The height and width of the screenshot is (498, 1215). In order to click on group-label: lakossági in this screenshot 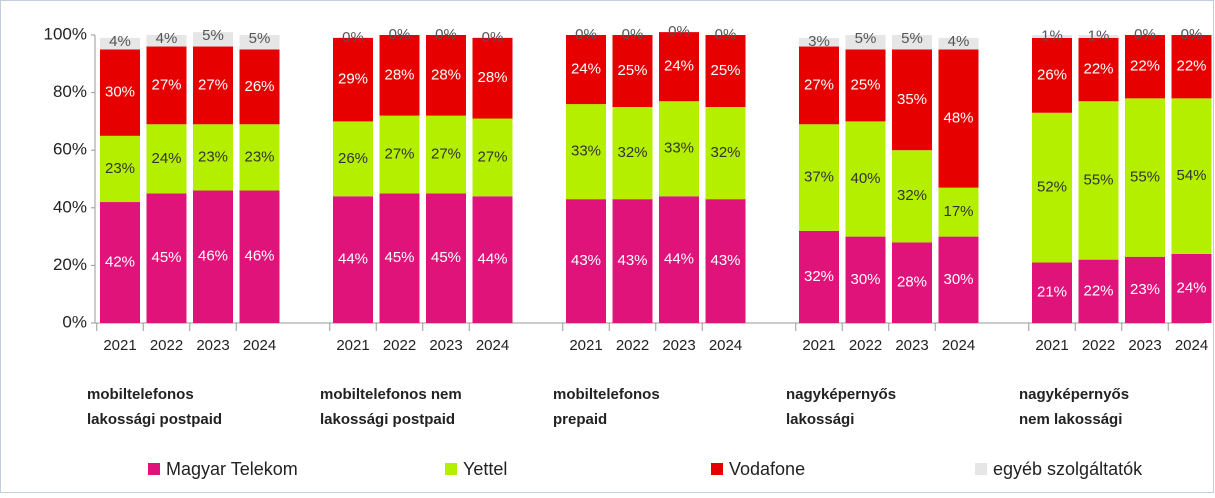, I will do `click(820, 419)`.